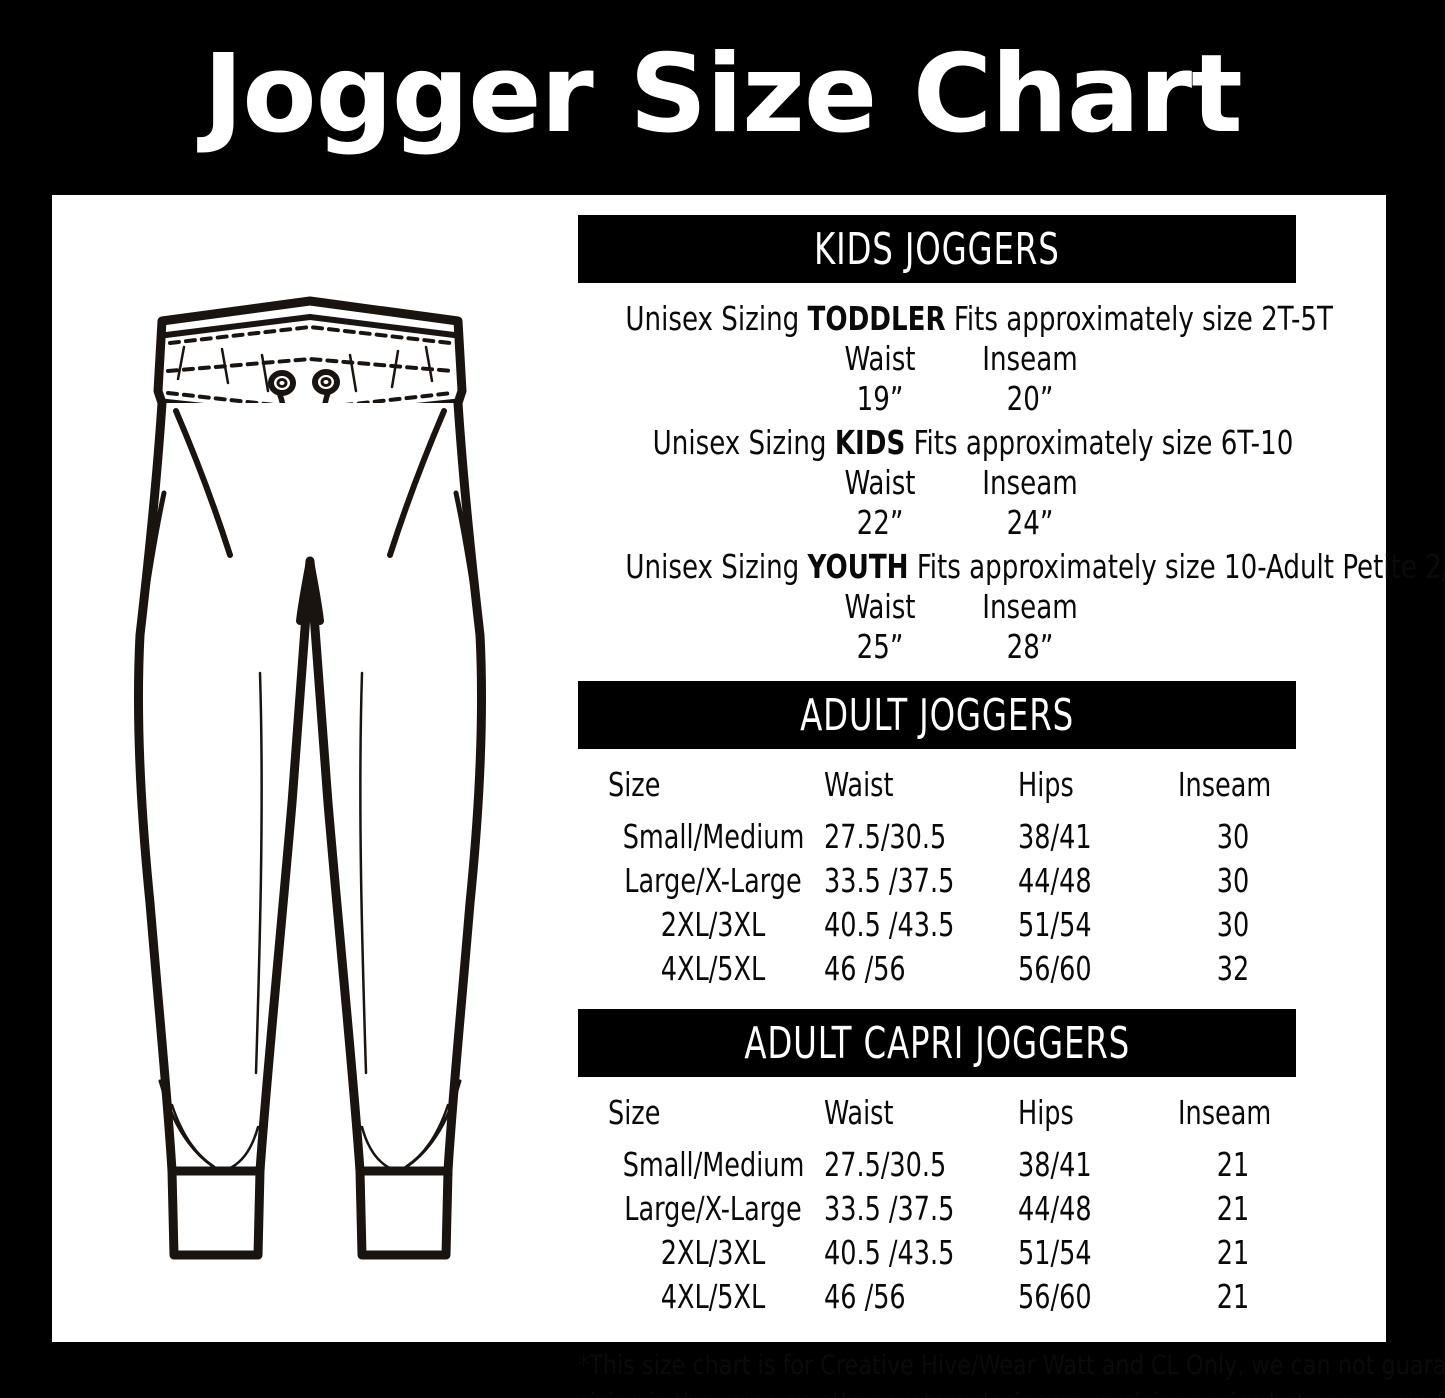 The height and width of the screenshot is (1398, 1445). Describe the element at coordinates (889, 1208) in the screenshot. I see `capri-row1-waist: 33.5 /37.5` at that location.